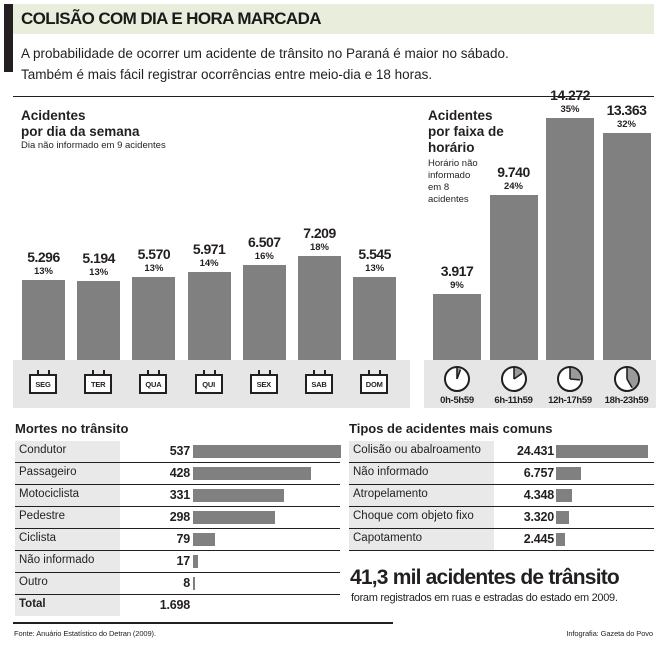 The image size is (660, 645). Describe the element at coordinates (538, 494) in the screenshot. I see `row-value: 4.348` at that location.